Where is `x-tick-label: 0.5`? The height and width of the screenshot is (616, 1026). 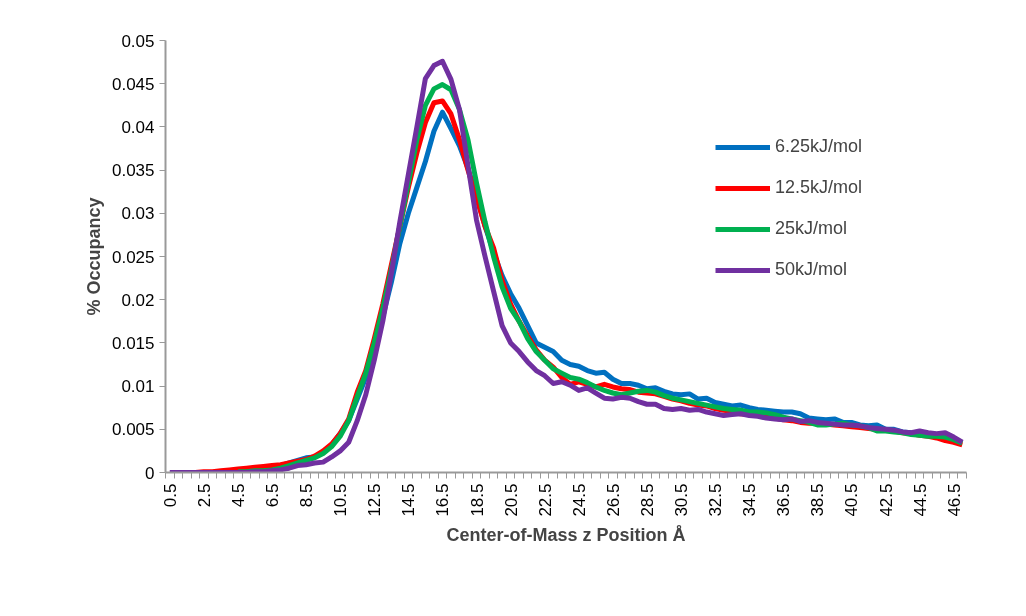
x-tick-label: 0.5 is located at coordinates (170, 495).